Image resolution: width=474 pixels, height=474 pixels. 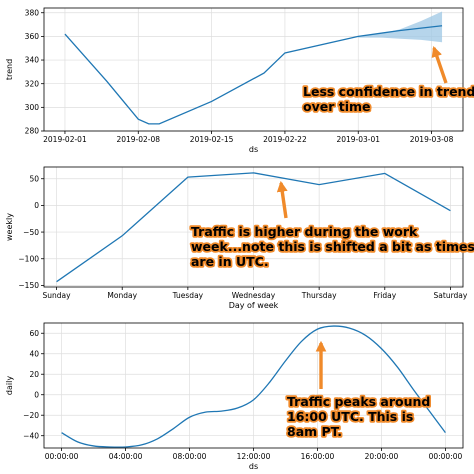 What do you see at coordinates (384, 295) in the screenshot?
I see `x-tick-label: Friday` at bounding box center [384, 295].